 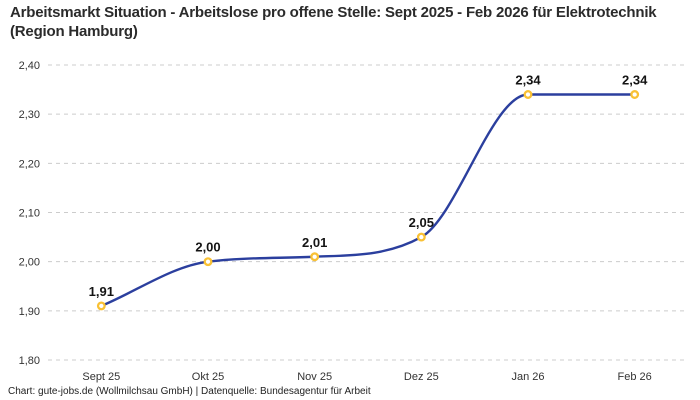 What do you see at coordinates (421, 377) in the screenshot?
I see `x-axis-label: Dez 25` at bounding box center [421, 377].